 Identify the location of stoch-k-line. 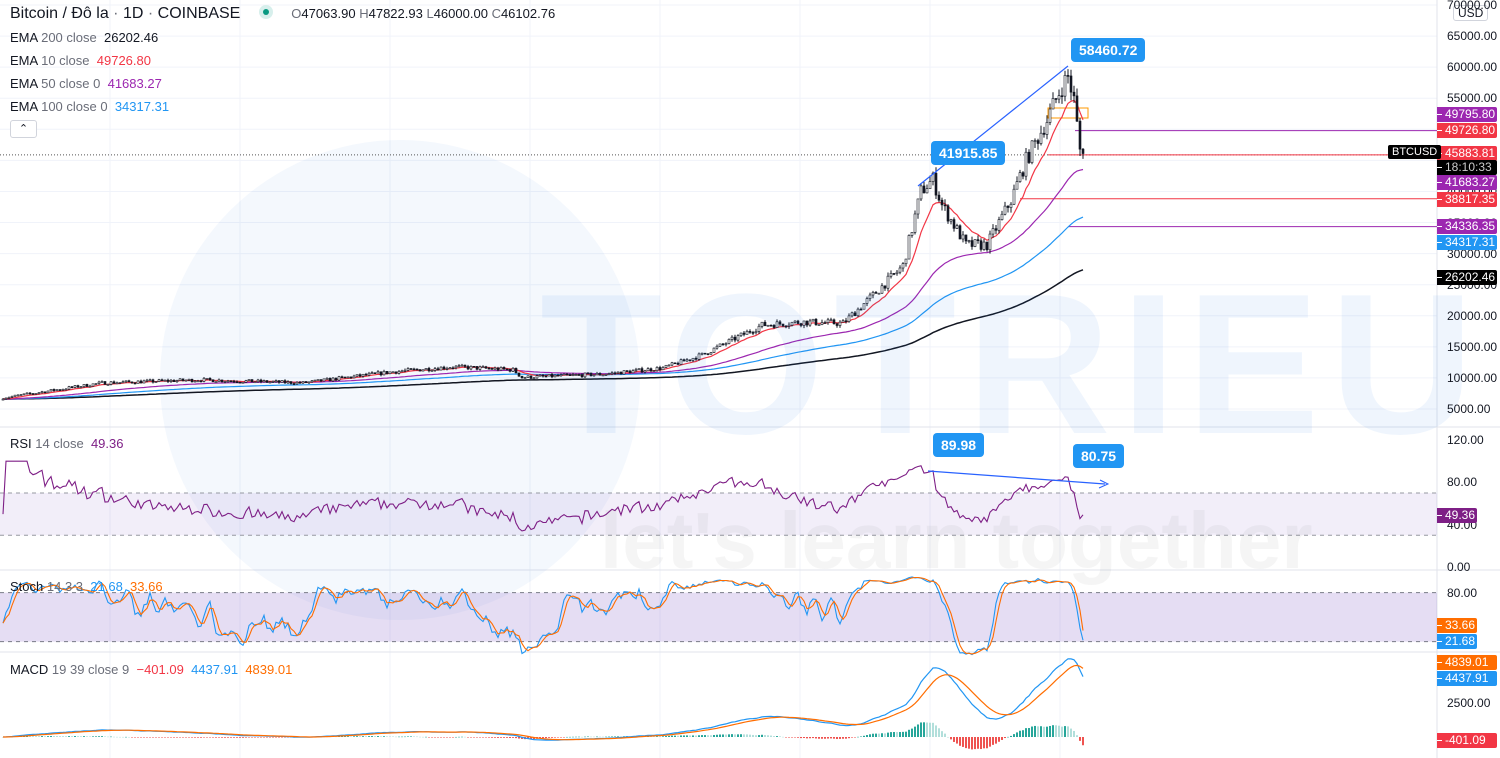
(543, 616).